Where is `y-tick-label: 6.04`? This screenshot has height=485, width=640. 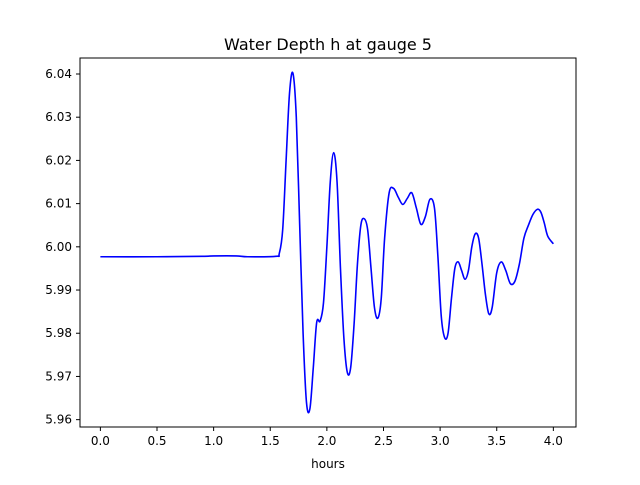
y-tick-label: 6.04 is located at coordinates (58, 74).